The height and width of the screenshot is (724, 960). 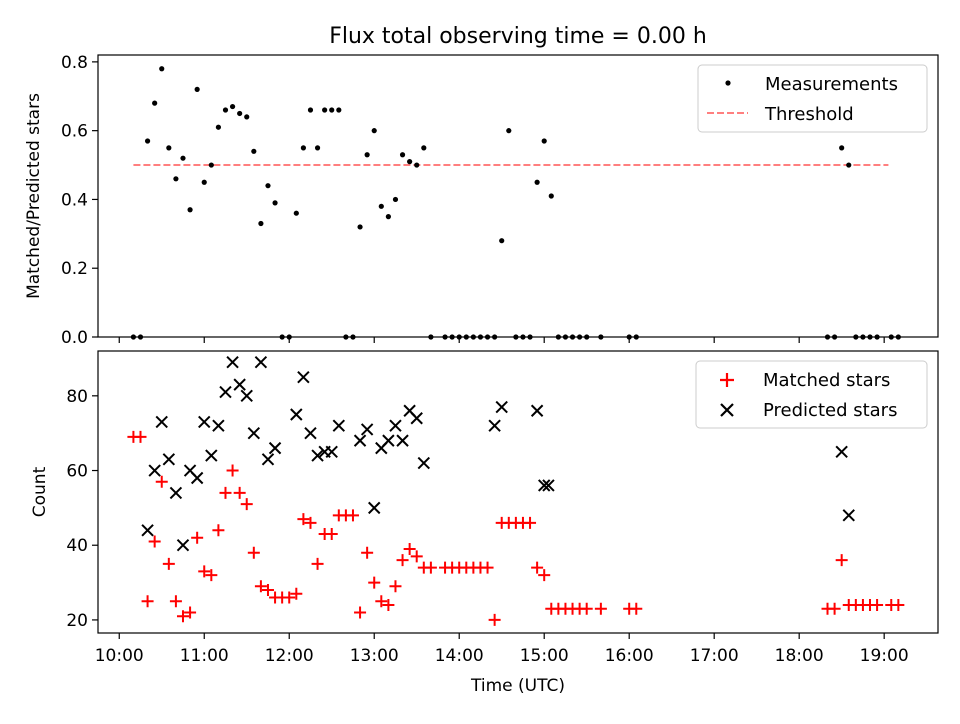 What do you see at coordinates (459, 656) in the screenshot?
I see `bottom-x-tick-label: 14:00` at bounding box center [459, 656].